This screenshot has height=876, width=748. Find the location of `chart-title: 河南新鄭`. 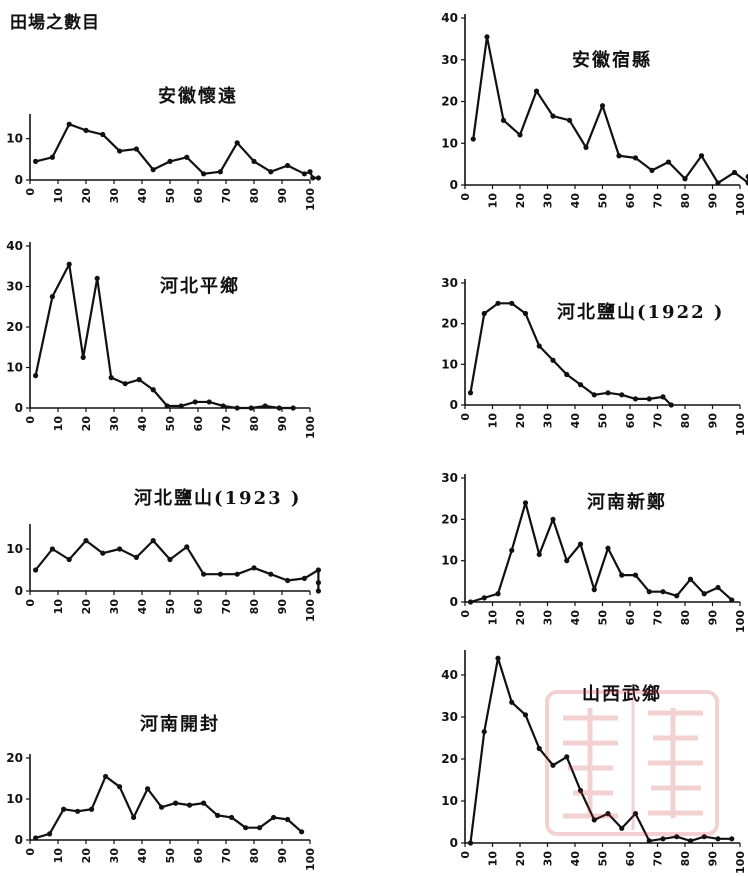

chart-title: 河南新鄭 is located at coordinates (627, 502).